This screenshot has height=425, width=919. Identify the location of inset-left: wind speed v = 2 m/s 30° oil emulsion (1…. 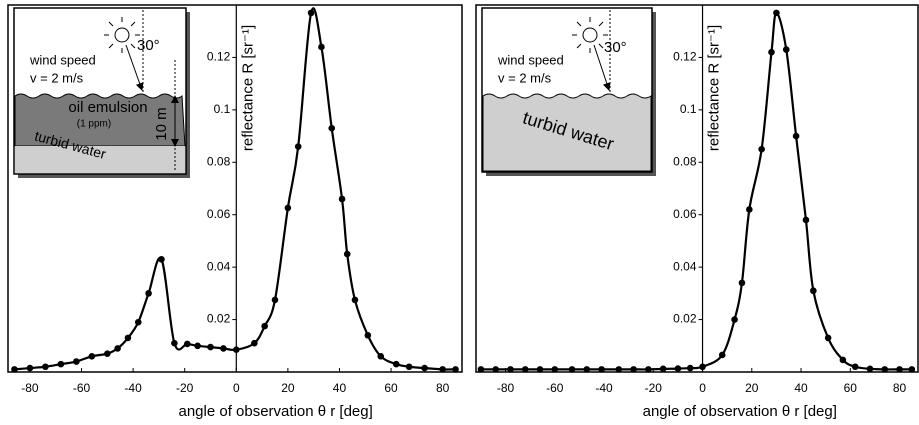
(101, 92).